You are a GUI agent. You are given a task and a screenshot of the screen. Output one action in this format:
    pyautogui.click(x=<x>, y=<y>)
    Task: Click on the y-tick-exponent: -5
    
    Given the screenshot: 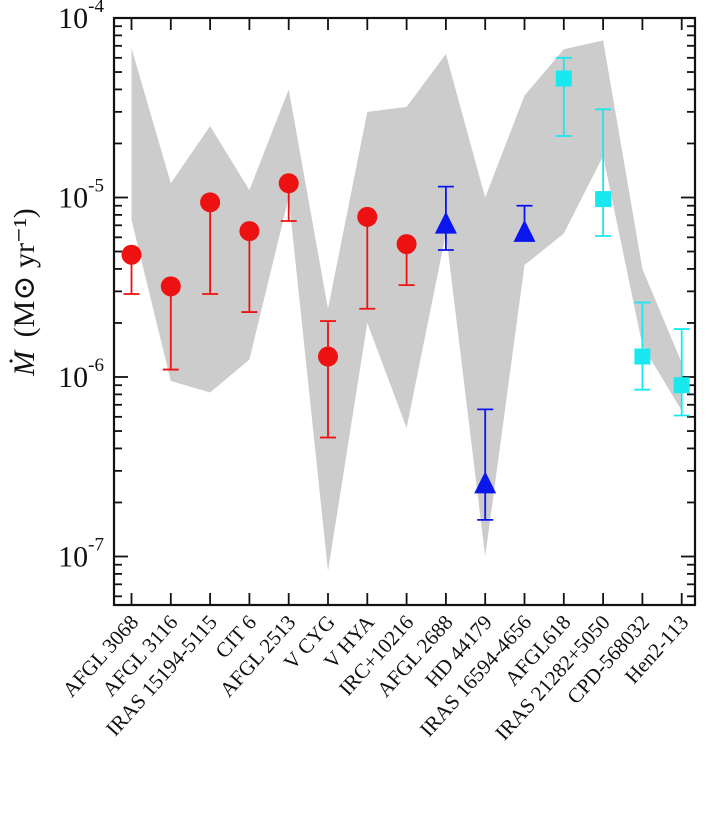 What is the action you would take?
    pyautogui.click(x=96, y=186)
    